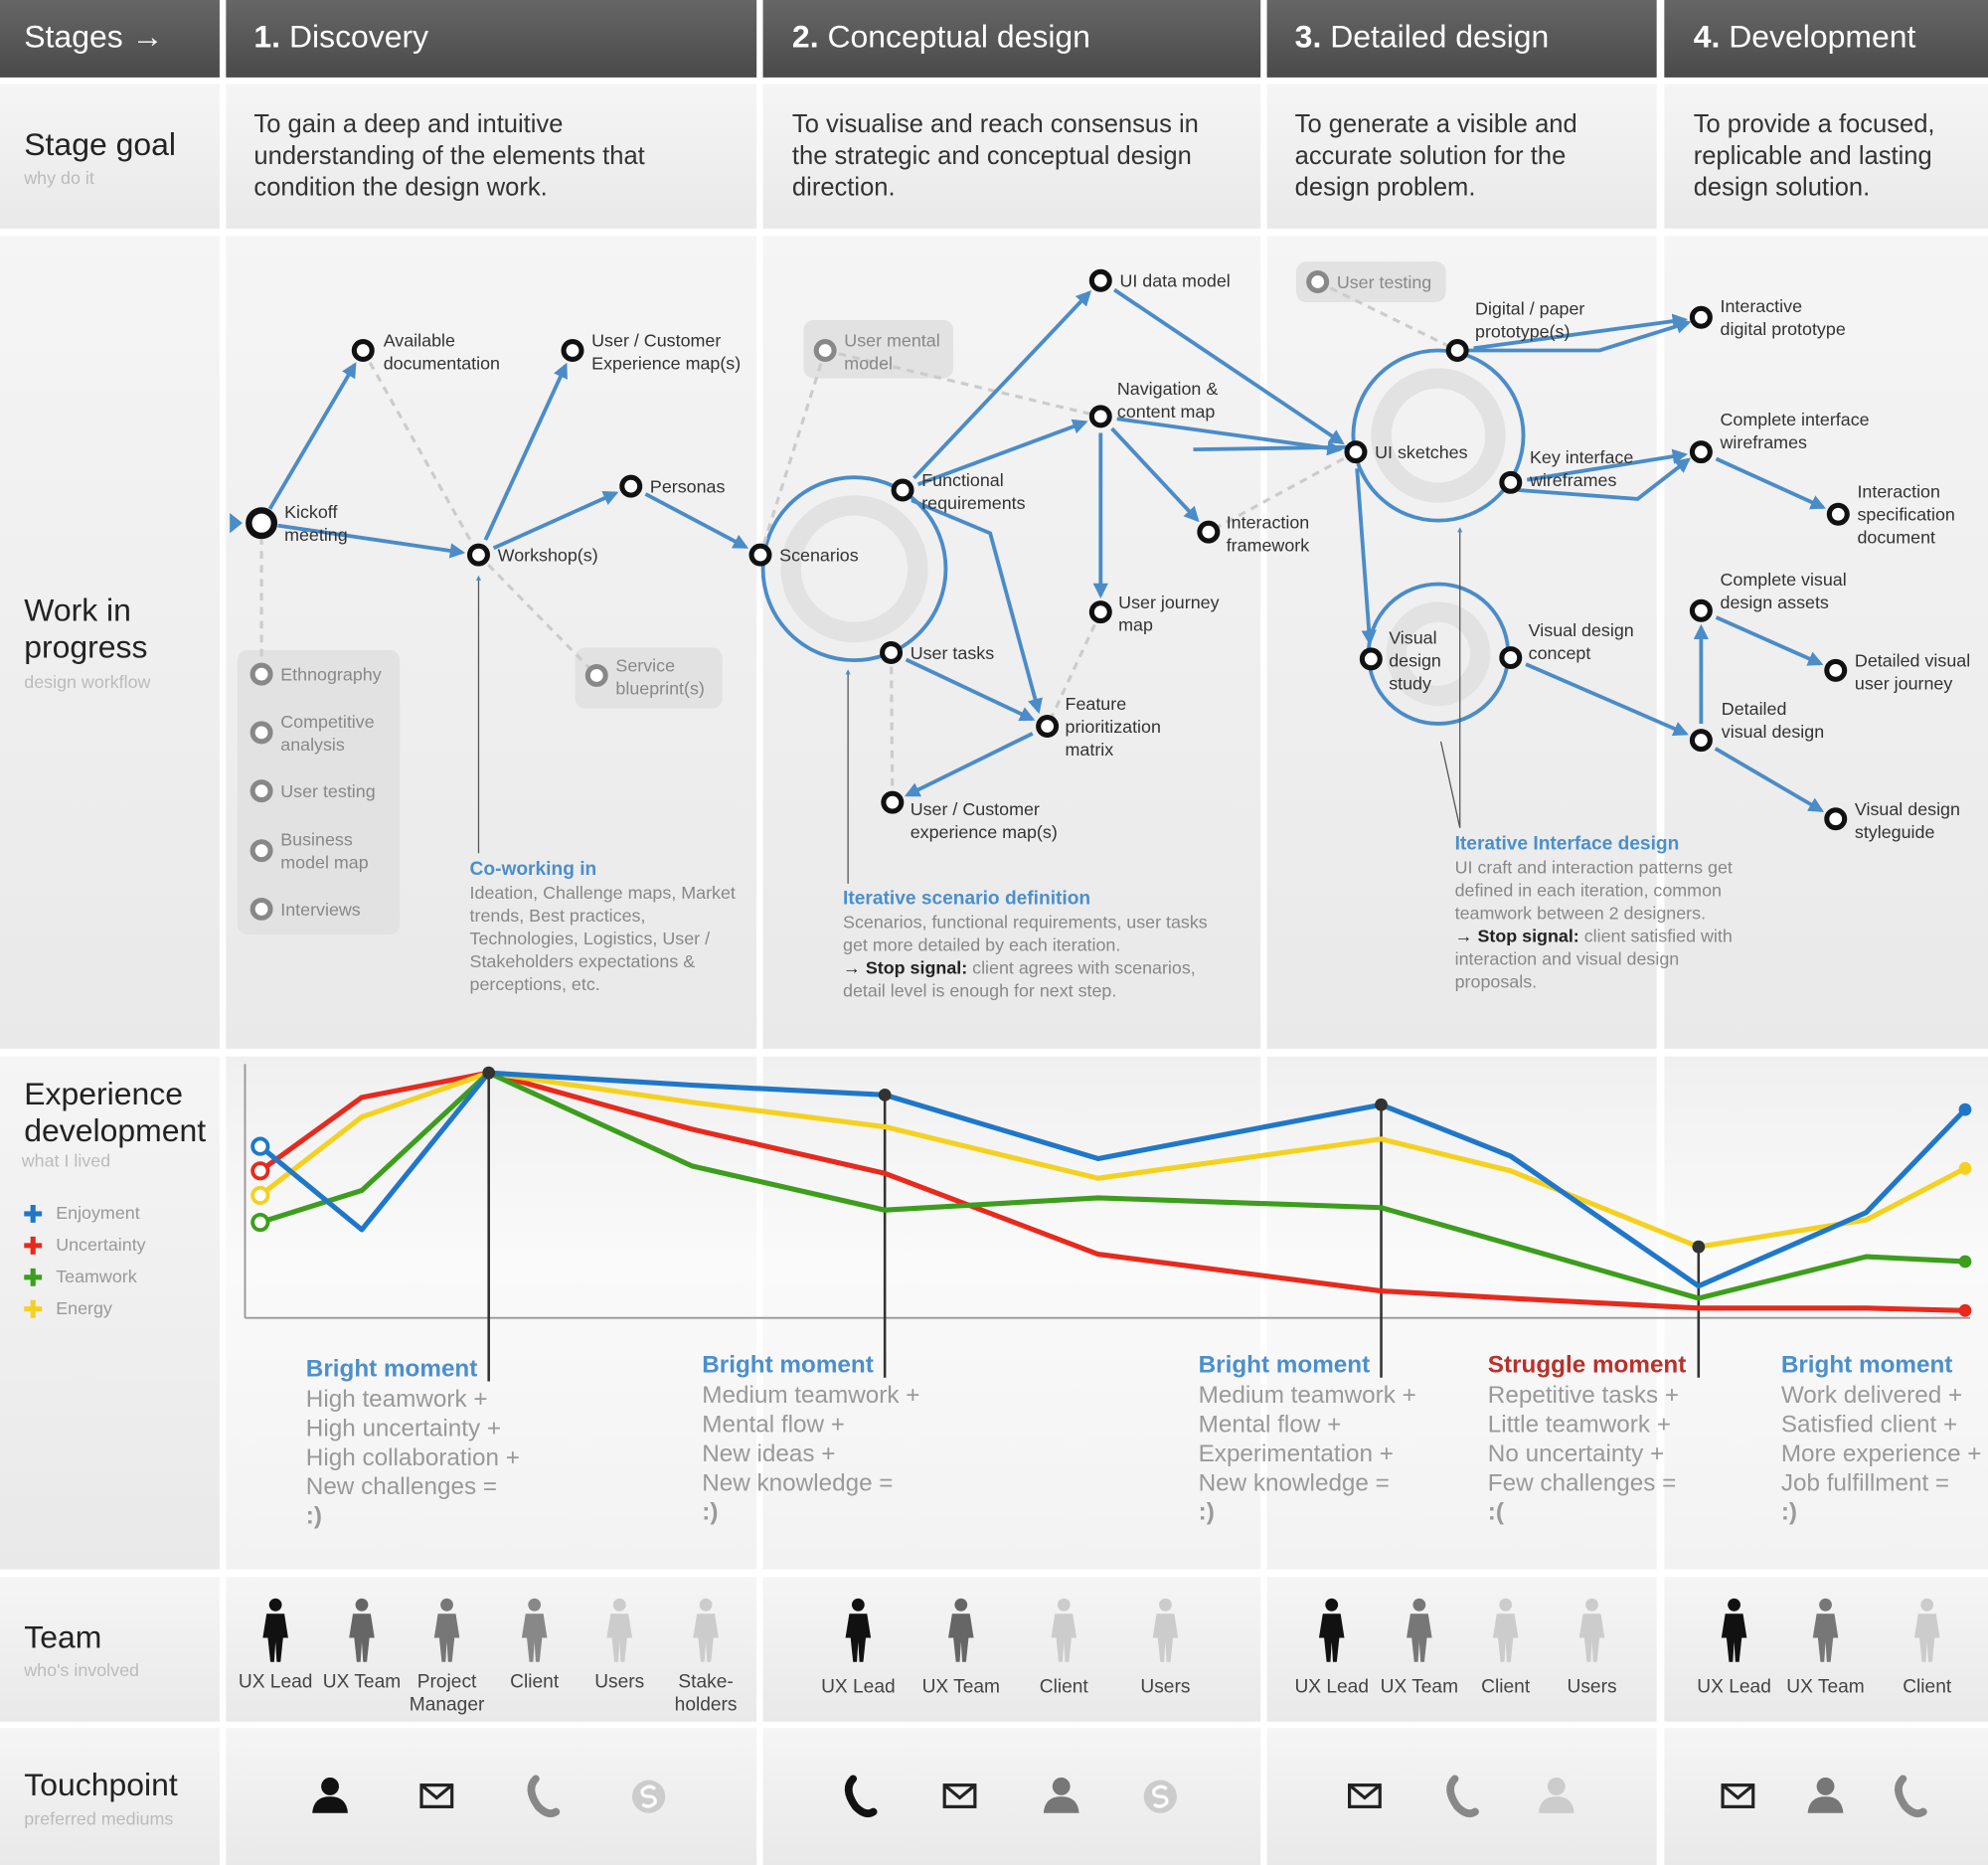  What do you see at coordinates (236, 523) in the screenshot?
I see `kickoff-arrow` at bounding box center [236, 523].